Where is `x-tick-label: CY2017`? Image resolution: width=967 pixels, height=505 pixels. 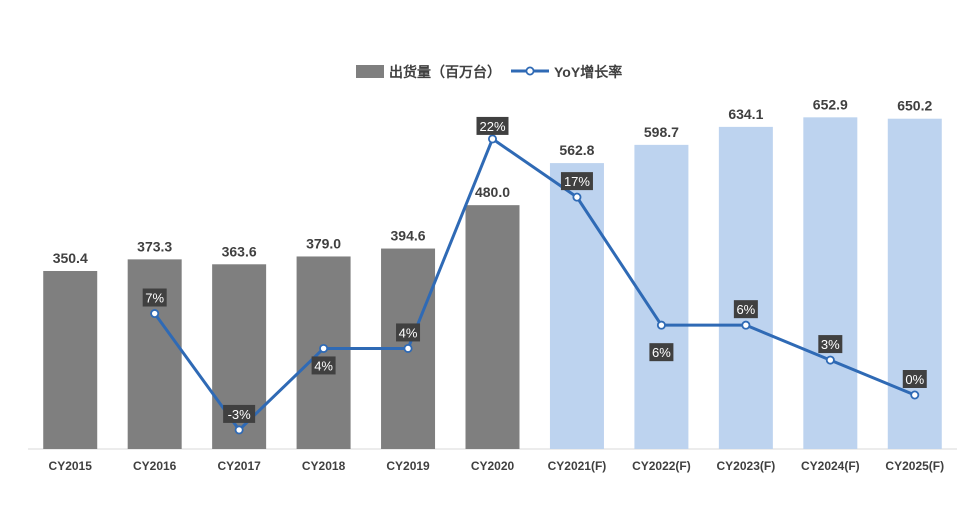
x-tick-label: CY2017 is located at coordinates (239, 466).